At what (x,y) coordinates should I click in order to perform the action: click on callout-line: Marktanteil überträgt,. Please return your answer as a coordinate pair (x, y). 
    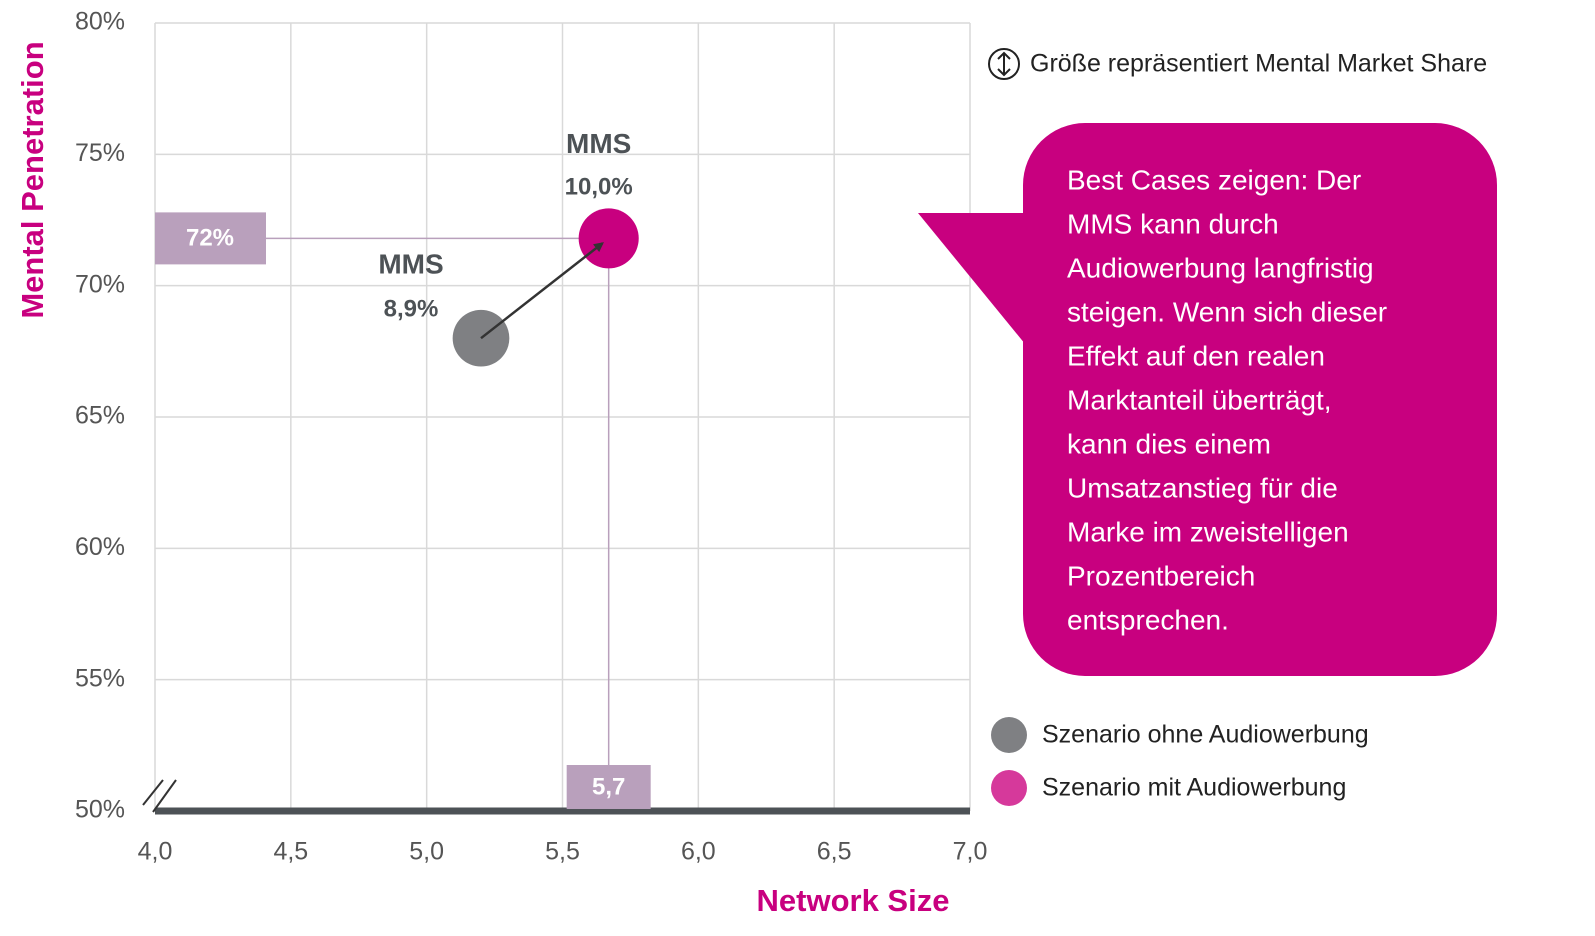
    Looking at the image, I should click on (1199, 399).